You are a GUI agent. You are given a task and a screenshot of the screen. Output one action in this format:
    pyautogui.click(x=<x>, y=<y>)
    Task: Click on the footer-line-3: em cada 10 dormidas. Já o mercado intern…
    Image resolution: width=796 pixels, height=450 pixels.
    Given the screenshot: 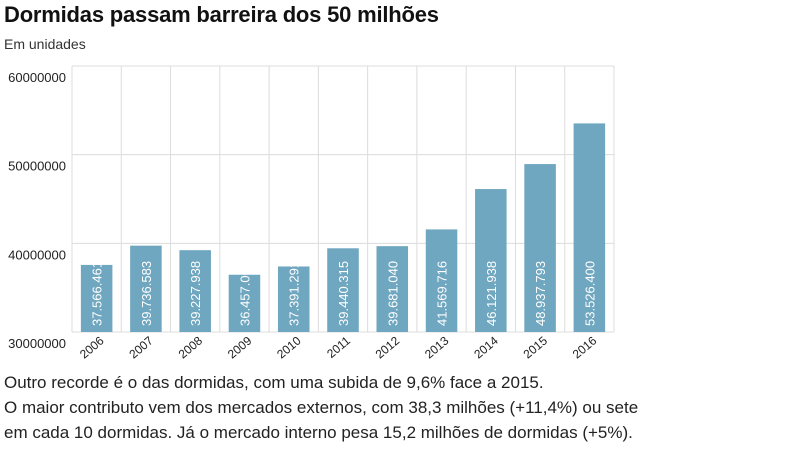 What is the action you would take?
    pyautogui.click(x=318, y=432)
    